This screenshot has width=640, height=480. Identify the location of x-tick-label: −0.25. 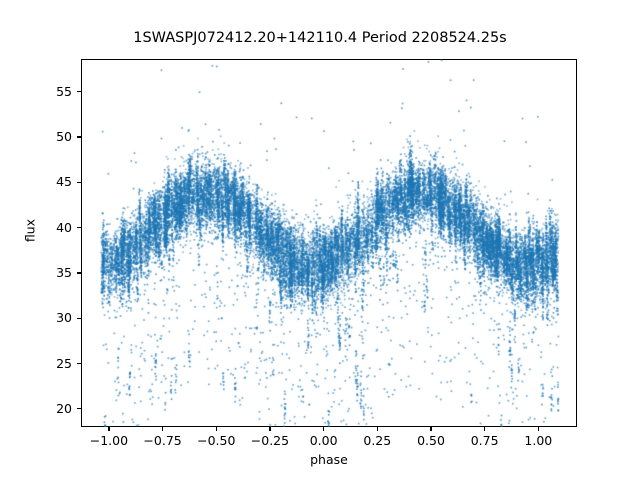
(270, 440).